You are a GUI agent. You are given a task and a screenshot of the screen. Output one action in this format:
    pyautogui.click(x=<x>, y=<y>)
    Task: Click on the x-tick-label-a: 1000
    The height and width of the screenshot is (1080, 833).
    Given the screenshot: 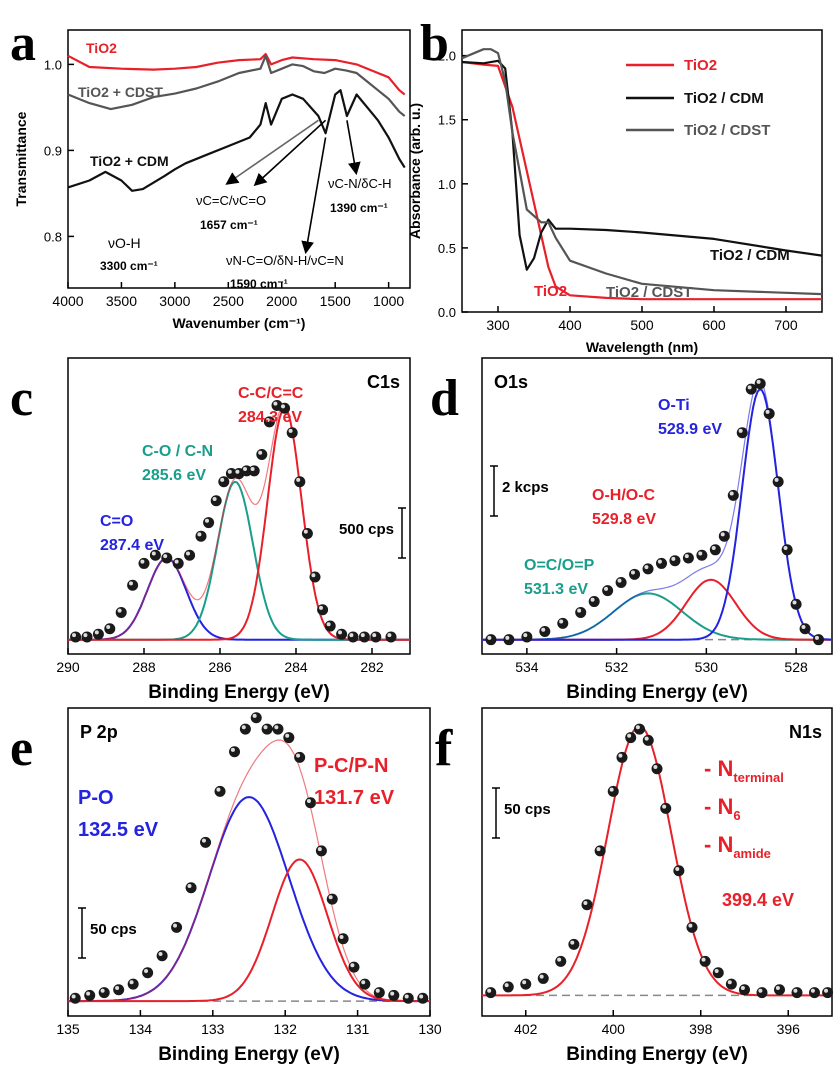 What is the action you would take?
    pyautogui.click(x=388, y=301)
    